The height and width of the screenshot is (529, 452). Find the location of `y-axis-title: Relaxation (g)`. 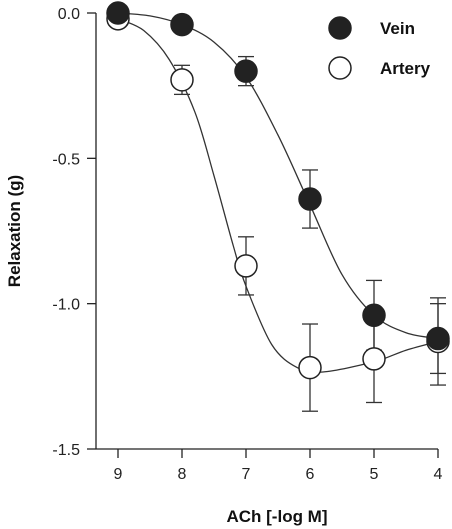

y-axis-title: Relaxation (g) is located at coordinates (14, 231).